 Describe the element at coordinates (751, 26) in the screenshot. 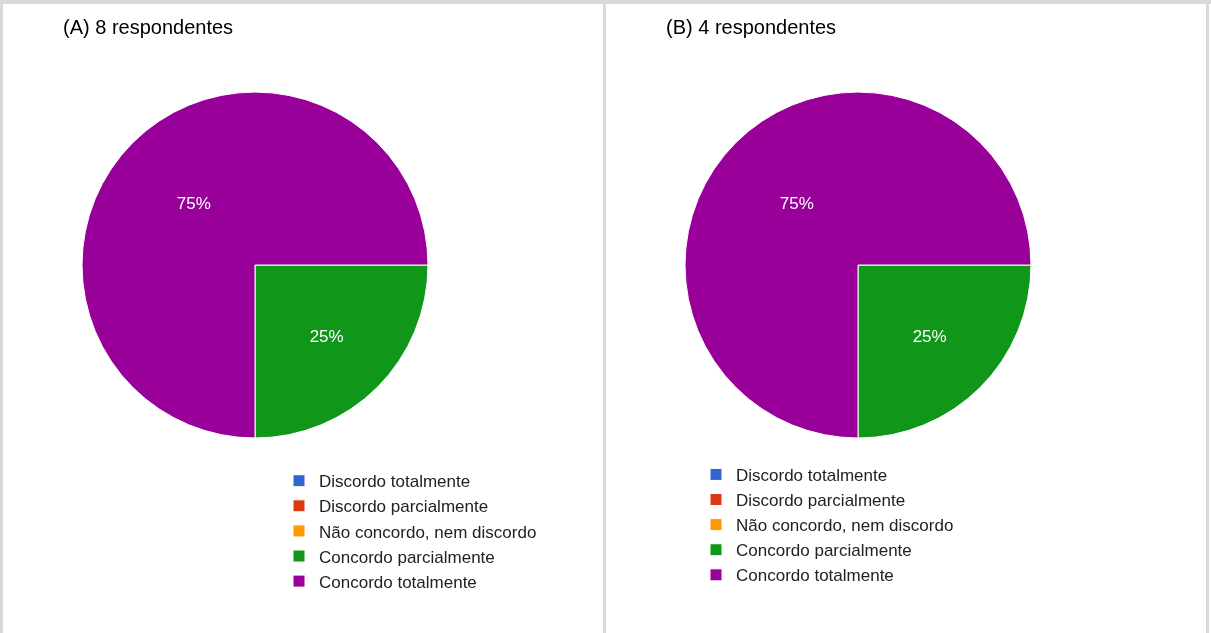

I see `chart-title: (B) 4 respondentes` at that location.